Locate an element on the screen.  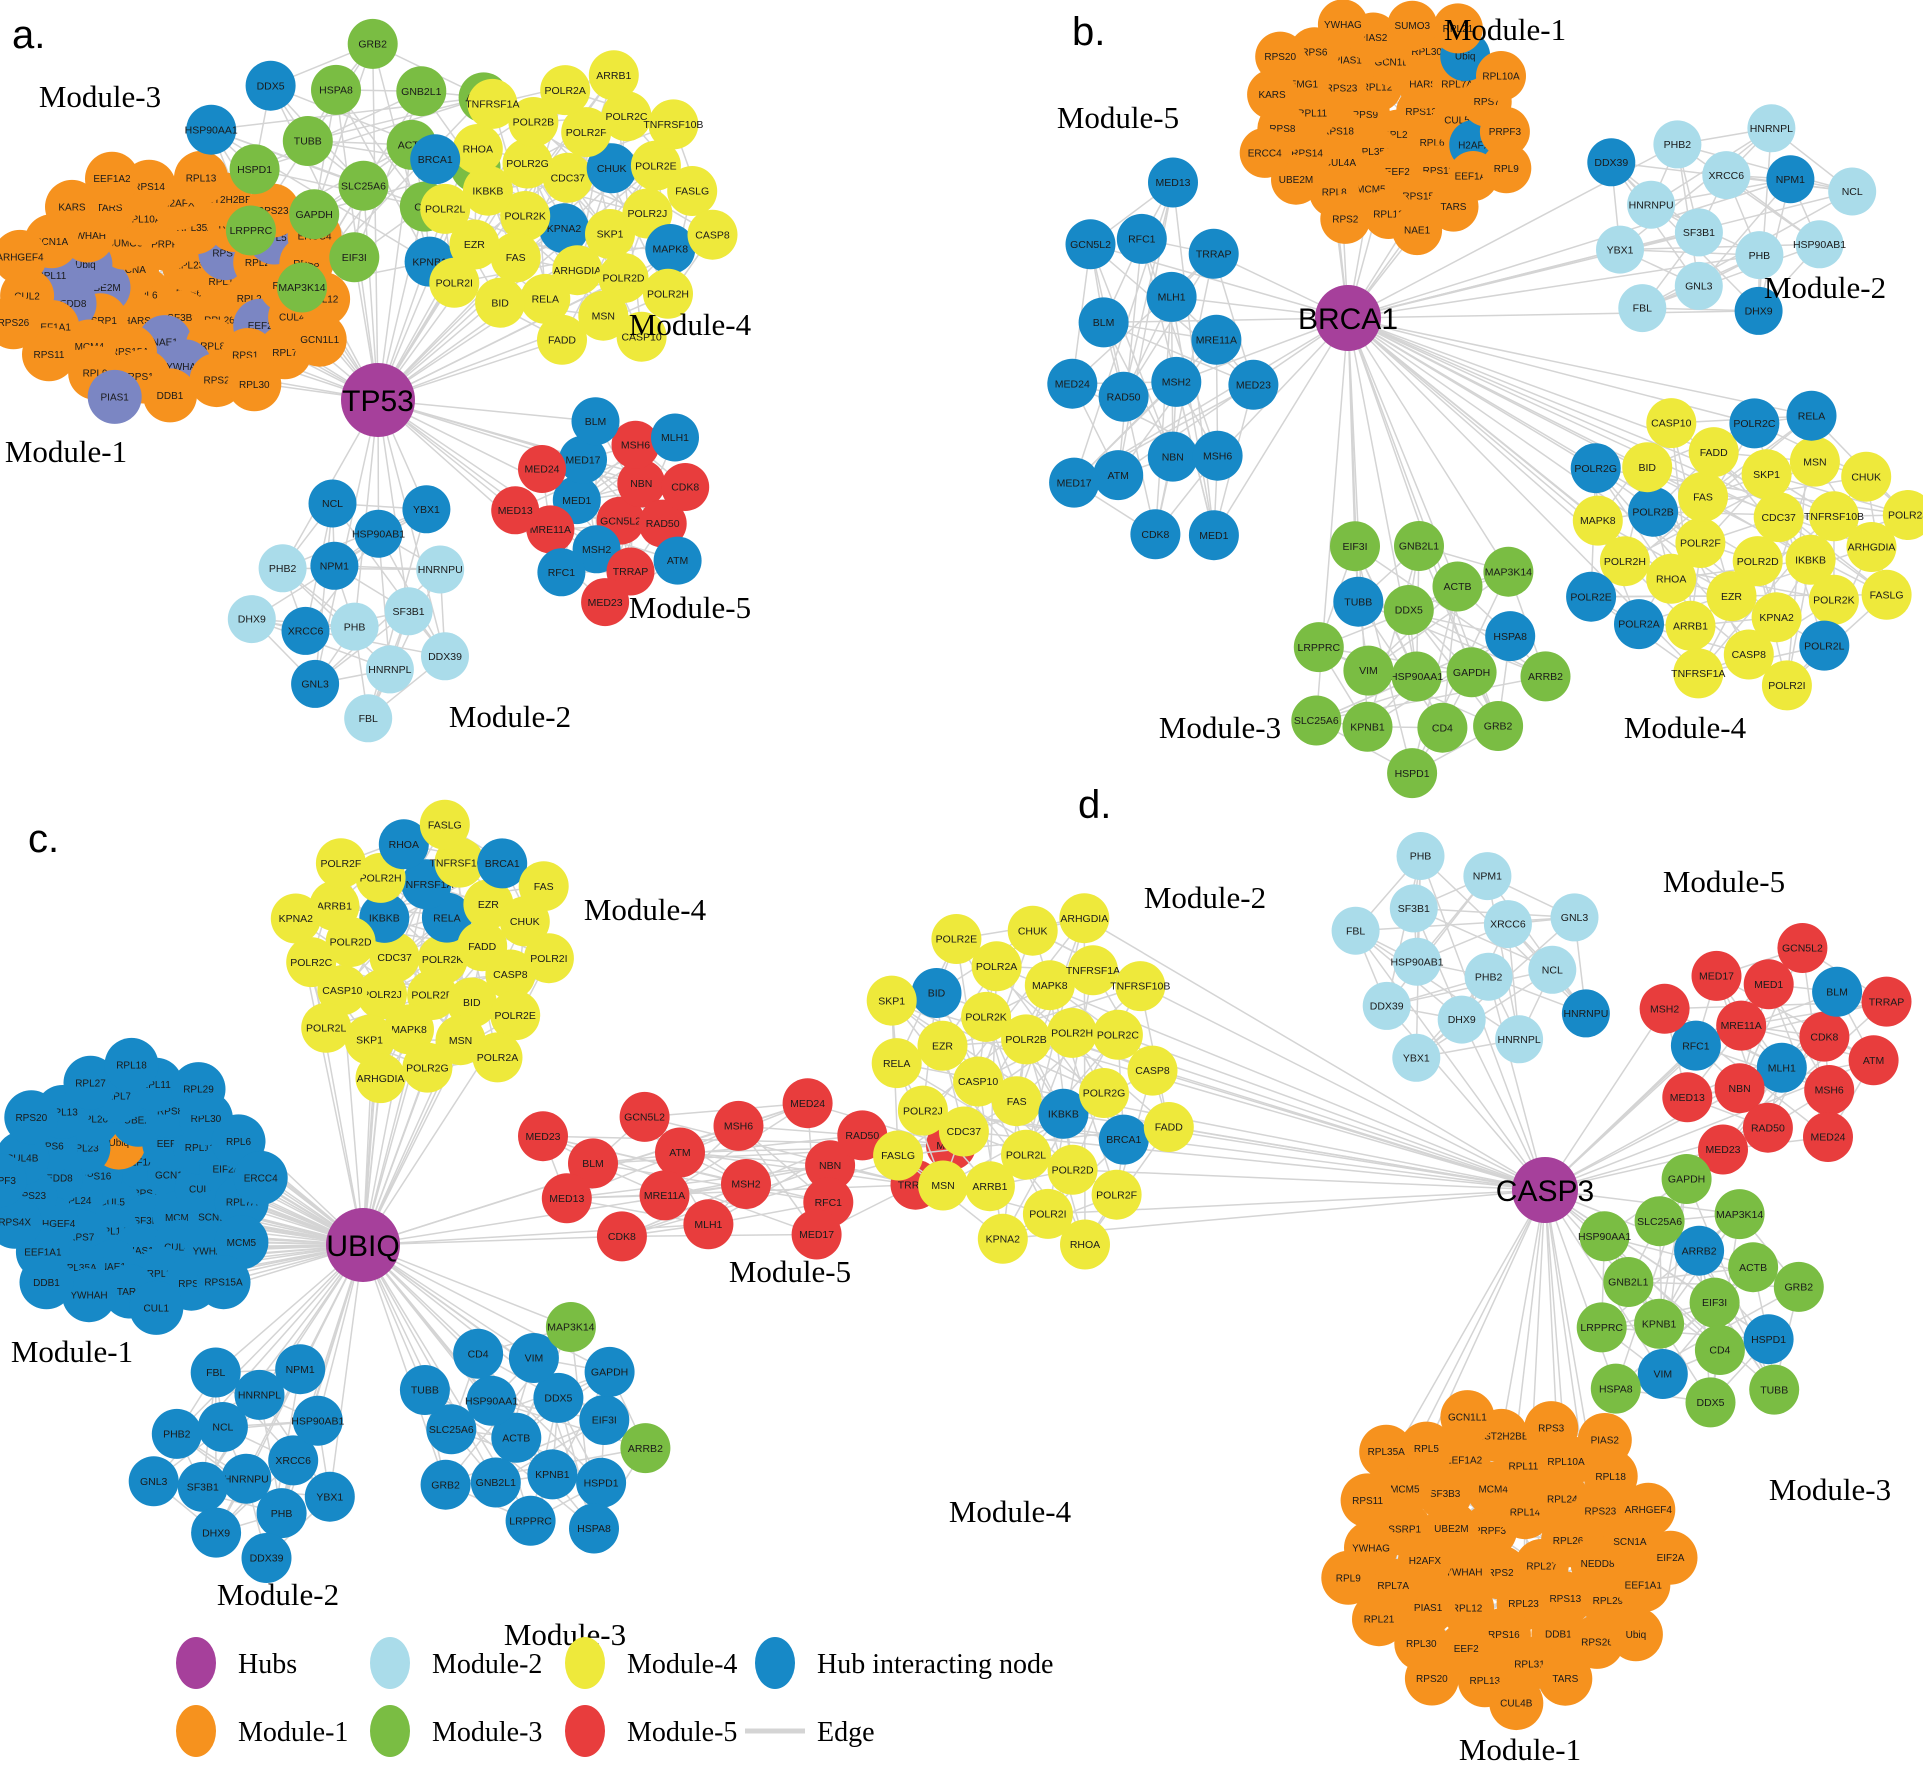
gene-label: RPS26 is located at coordinates (1597, 1642).